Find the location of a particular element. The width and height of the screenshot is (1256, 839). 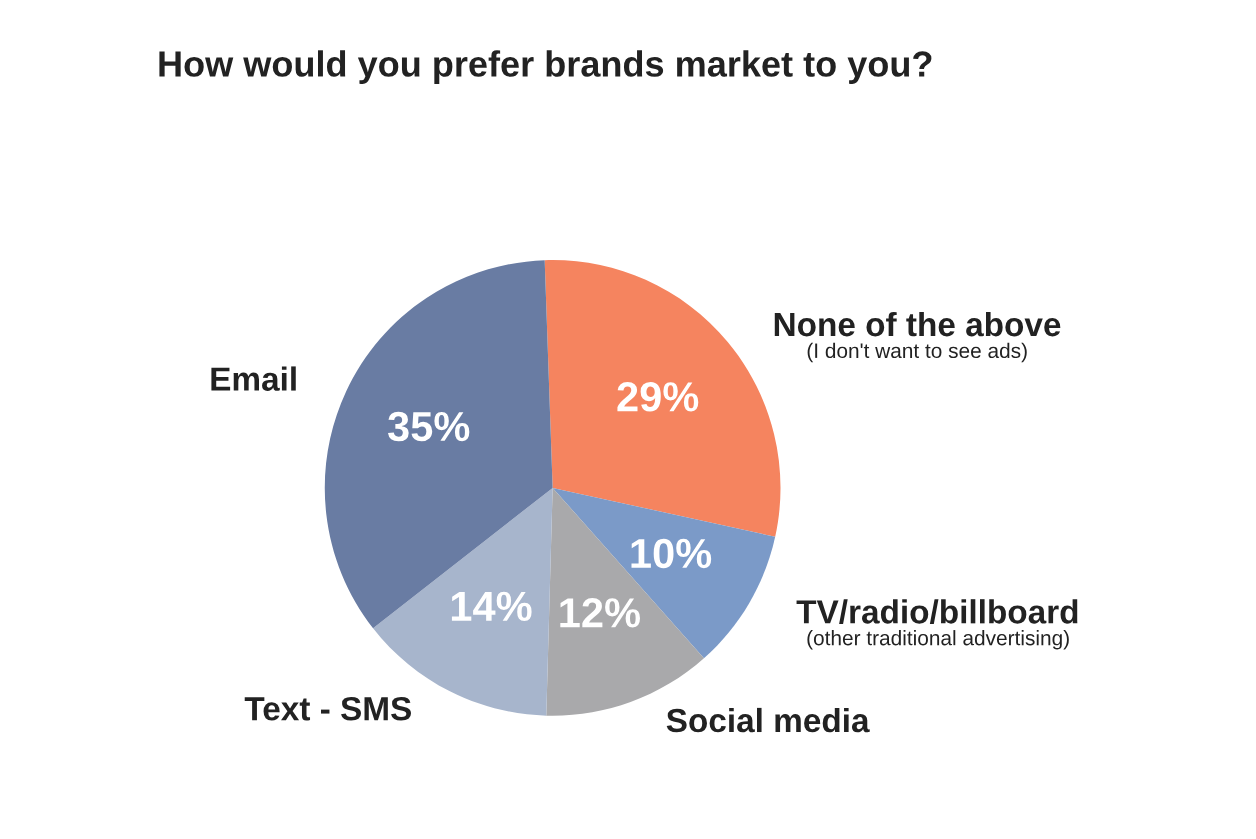

data-label: 29% is located at coordinates (658, 397).